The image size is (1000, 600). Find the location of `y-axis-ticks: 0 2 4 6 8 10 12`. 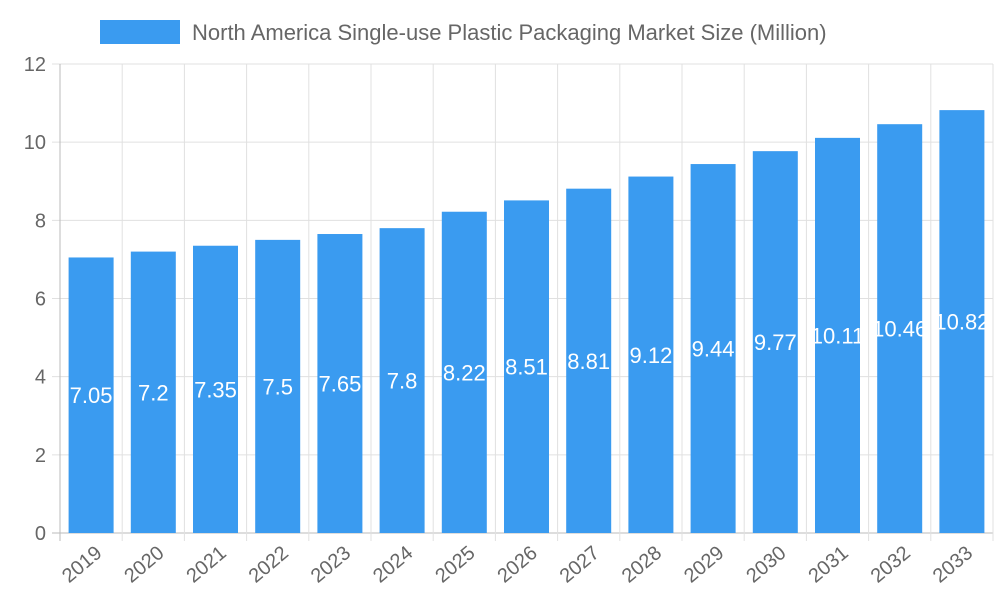

y-axis-ticks: 0 2 4 6 8 10 12 is located at coordinates (35, 299).